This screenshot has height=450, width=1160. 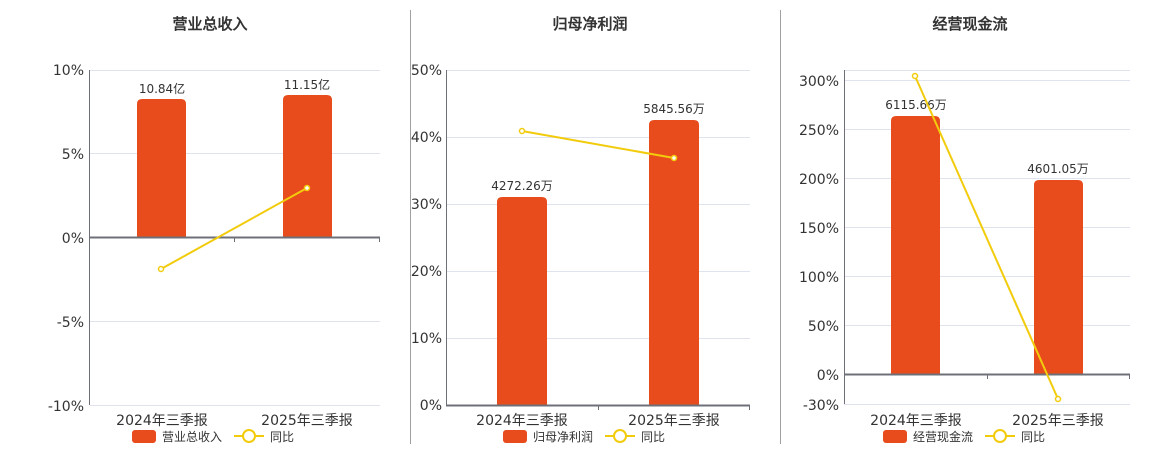 I want to click on legend: 经营现金流 同比, so click(x=964, y=436).